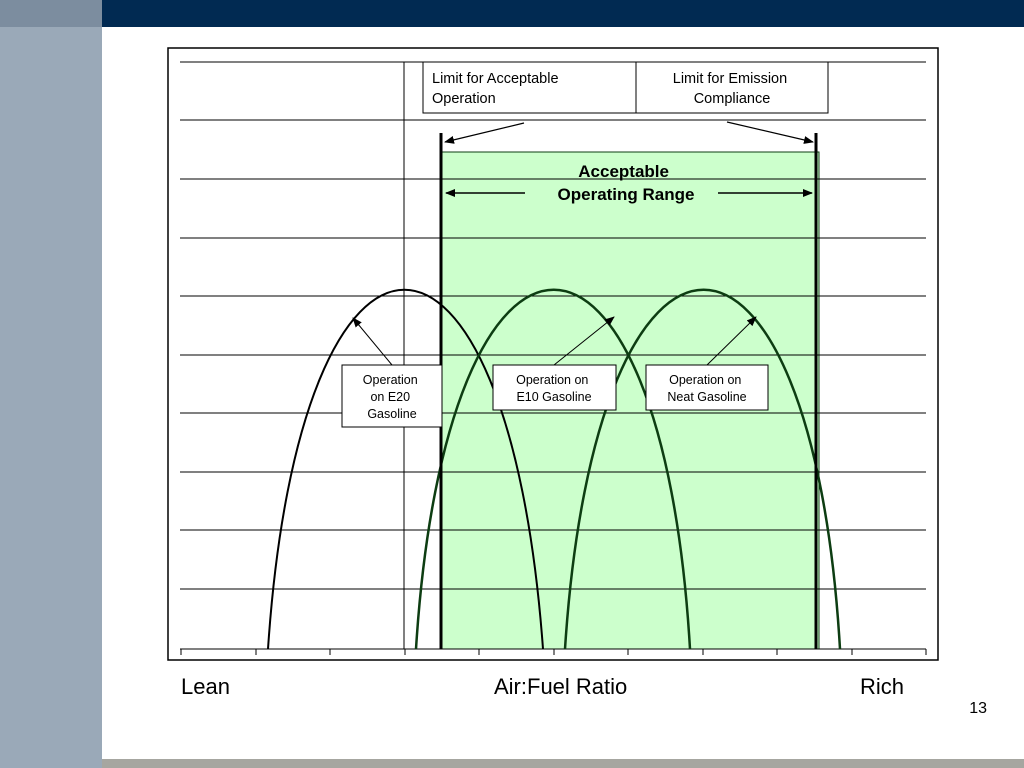 The height and width of the screenshot is (768, 1024). I want to click on rich-label: Rich, so click(882, 686).